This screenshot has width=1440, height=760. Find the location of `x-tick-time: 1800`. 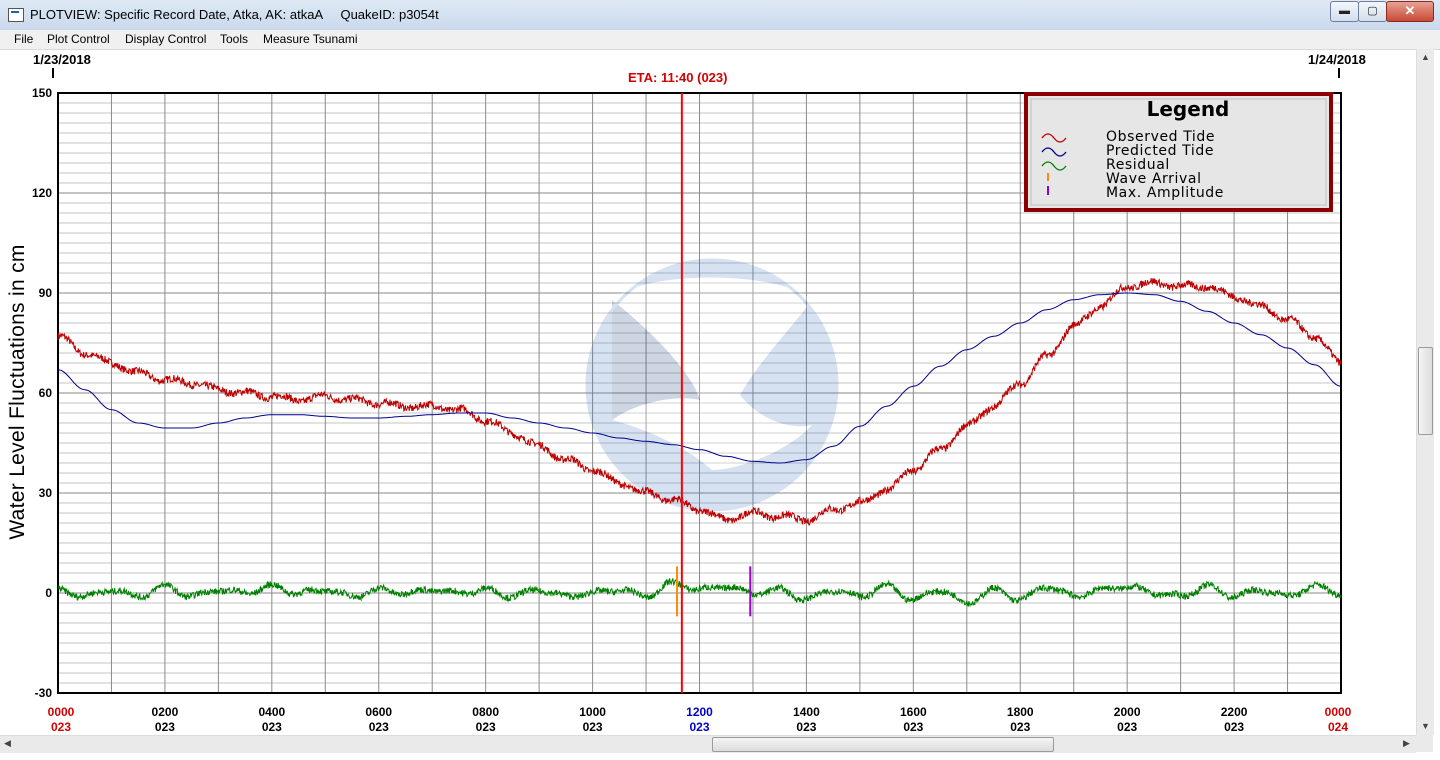

x-tick-time: 1800 is located at coordinates (1020, 712).